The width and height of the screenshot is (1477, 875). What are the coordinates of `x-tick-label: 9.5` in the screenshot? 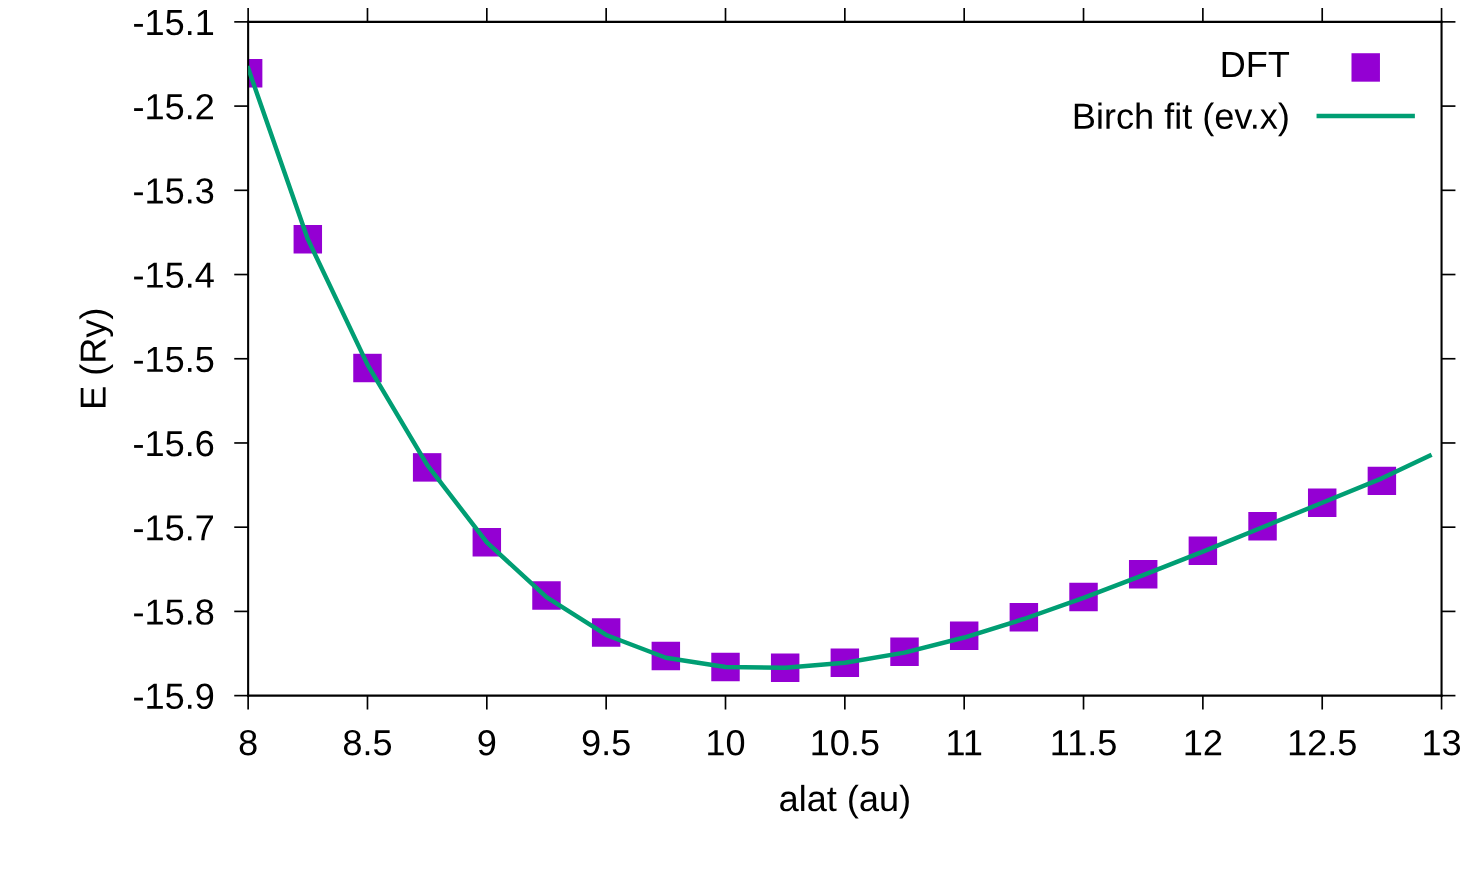 It's located at (606, 742).